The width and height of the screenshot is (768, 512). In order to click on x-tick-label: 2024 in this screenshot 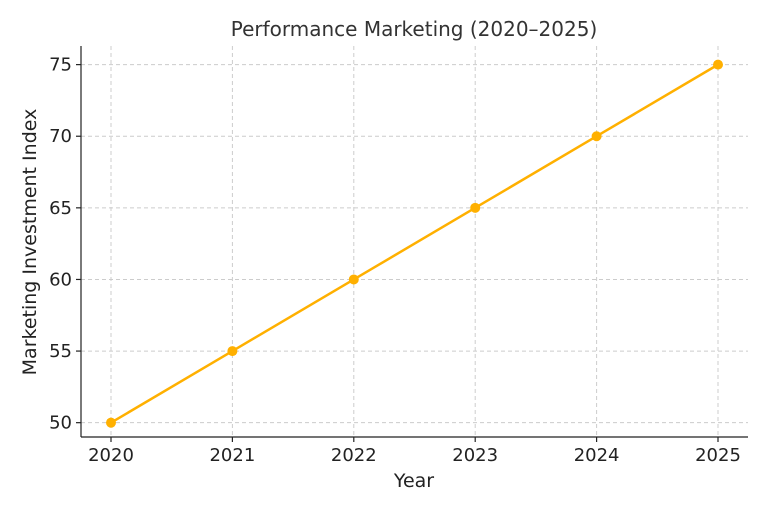, I will do `click(597, 455)`.